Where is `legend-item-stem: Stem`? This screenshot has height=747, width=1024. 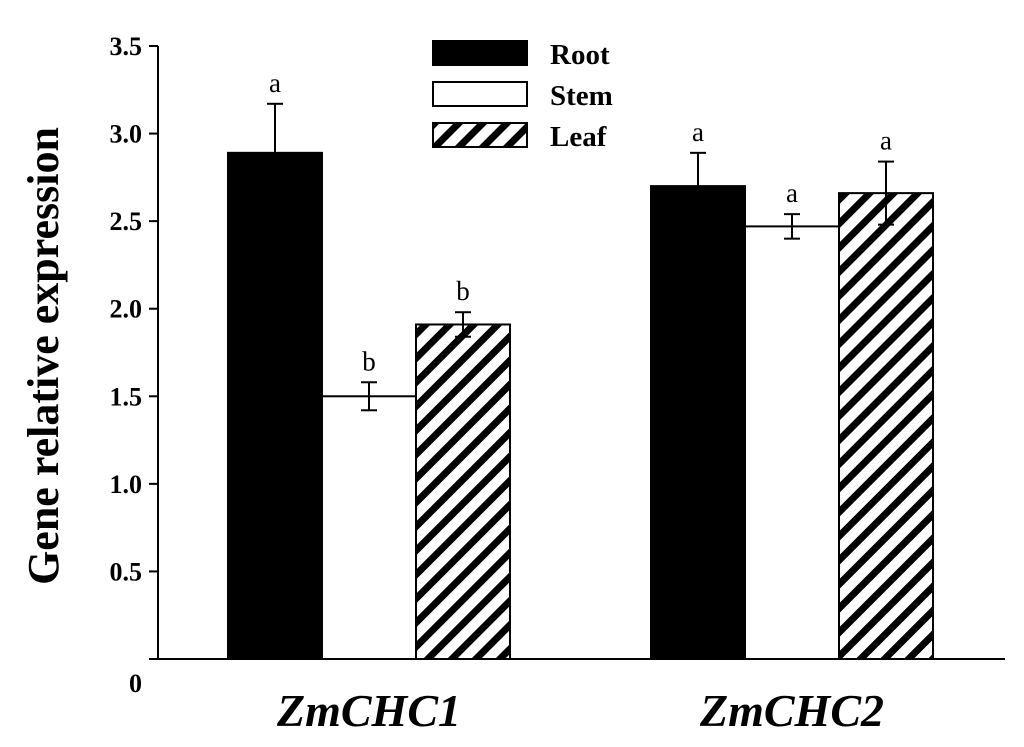
legend-item-stem: Stem is located at coordinates (522, 96).